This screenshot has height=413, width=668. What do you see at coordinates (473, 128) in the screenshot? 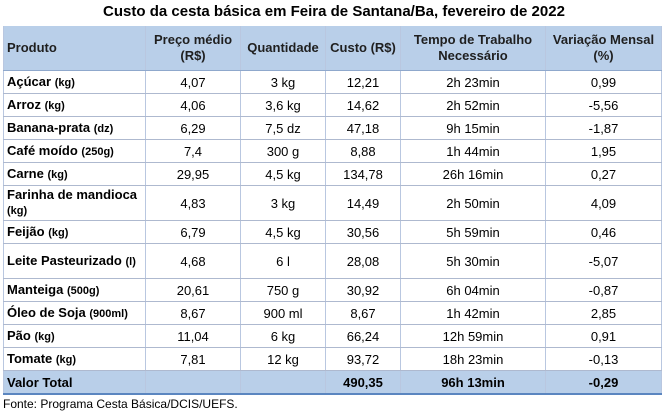
I see `cell-tempo: 9h 15min` at bounding box center [473, 128].